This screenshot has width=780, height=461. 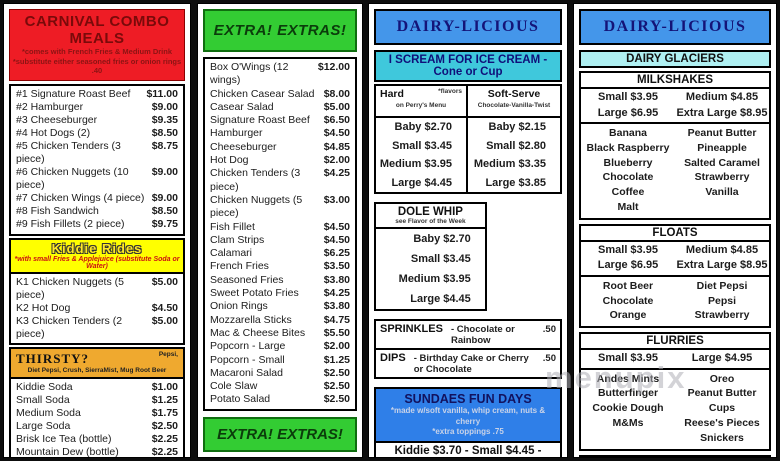 I want to click on item-name: Small Soda, so click(x=43, y=400).